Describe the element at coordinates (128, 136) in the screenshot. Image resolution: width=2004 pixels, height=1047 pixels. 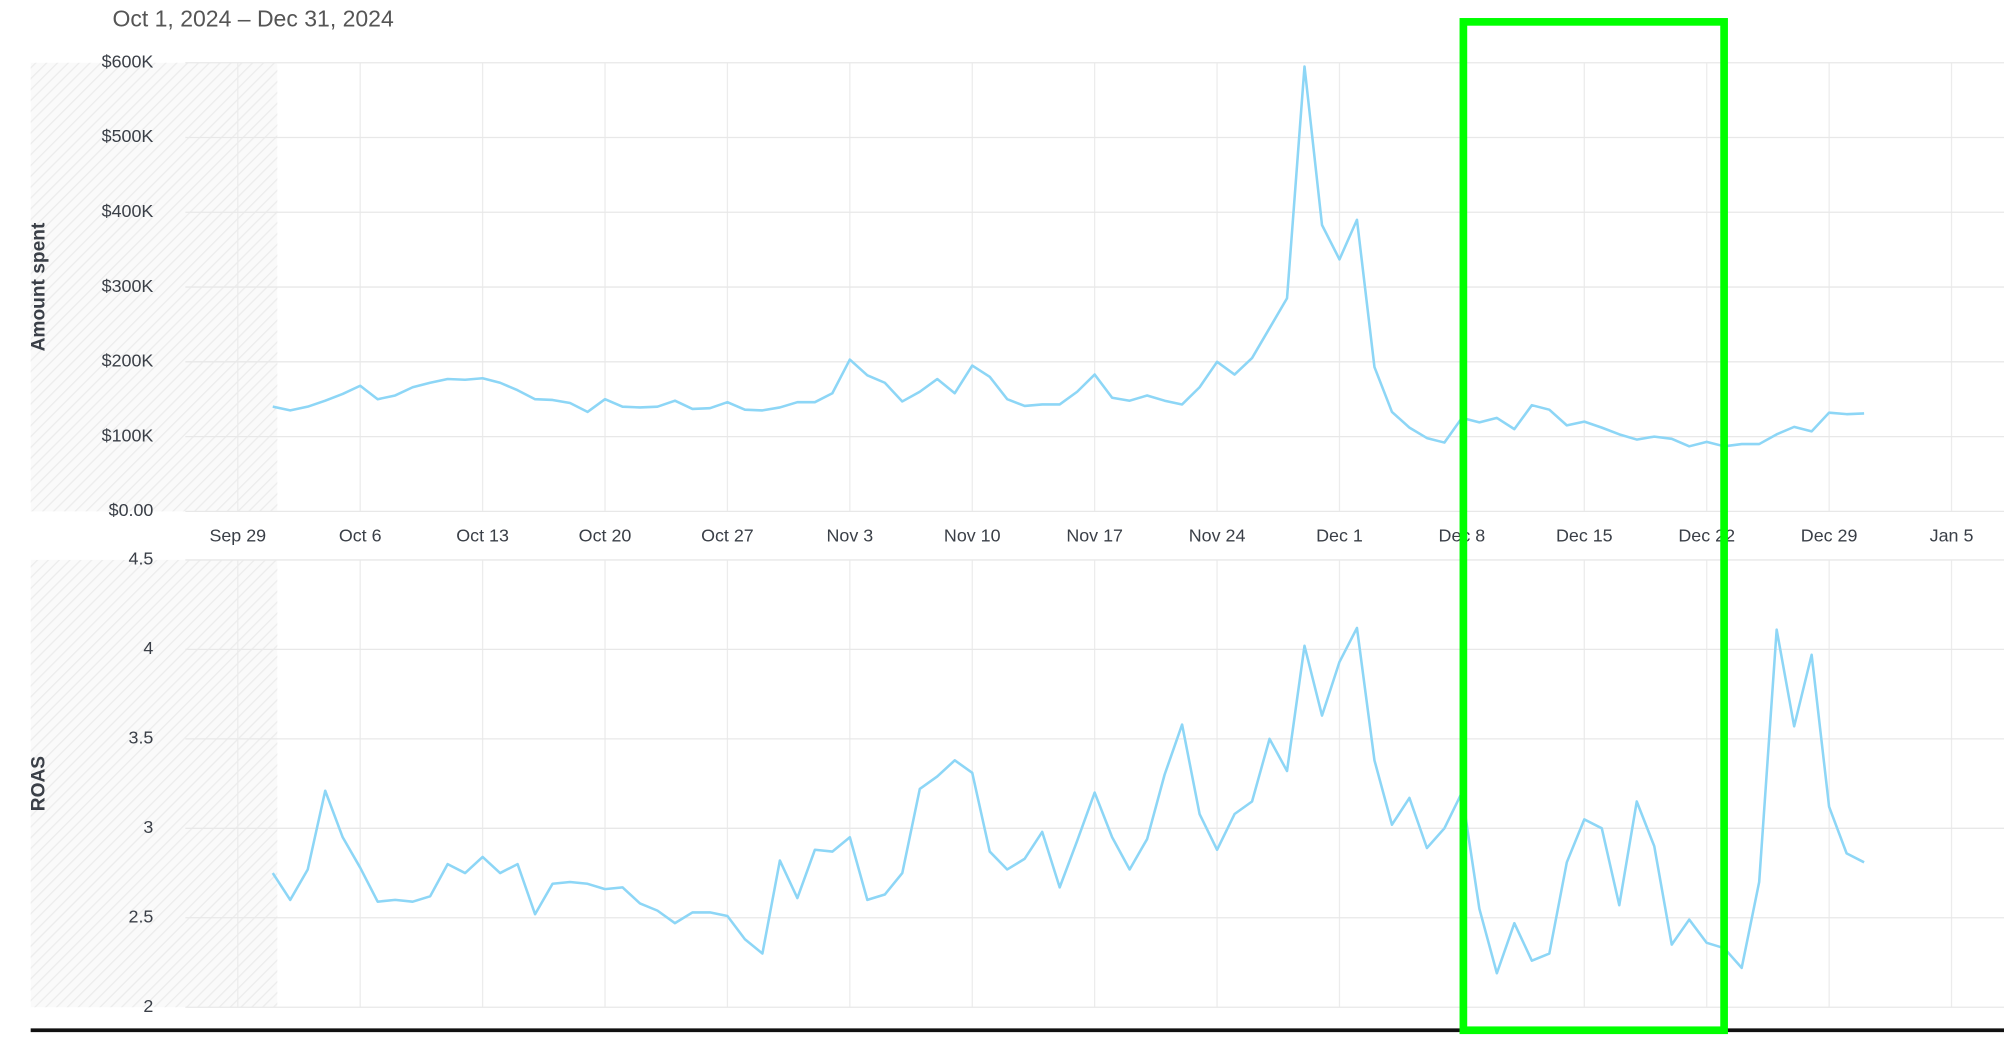
I see `y-tick-label: $500K` at that location.